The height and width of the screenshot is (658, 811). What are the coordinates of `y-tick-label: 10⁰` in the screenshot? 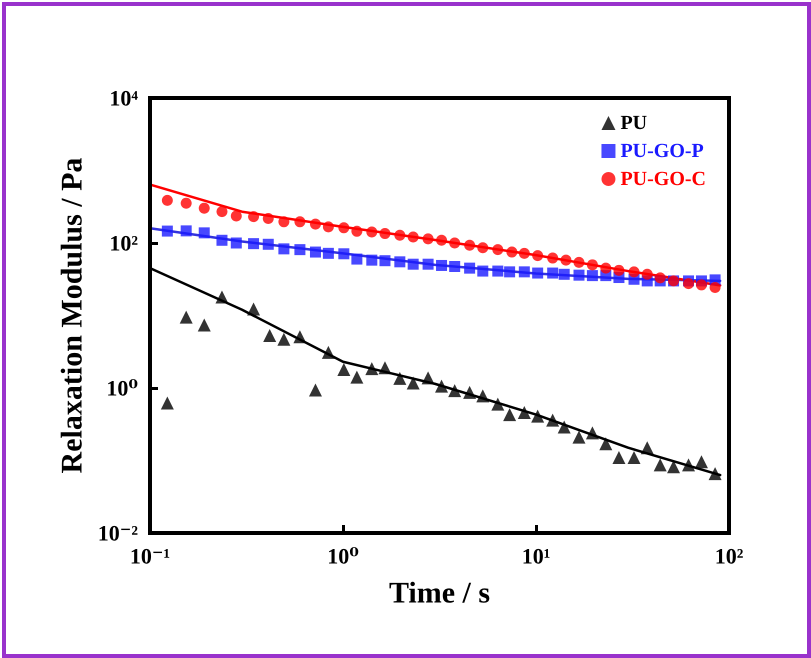 It's located at (122, 388).